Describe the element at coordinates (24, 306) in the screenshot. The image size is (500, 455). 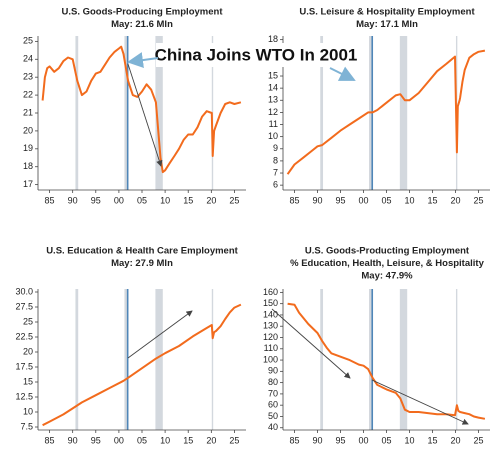
I see `y-tick-label: 27.5` at that location.